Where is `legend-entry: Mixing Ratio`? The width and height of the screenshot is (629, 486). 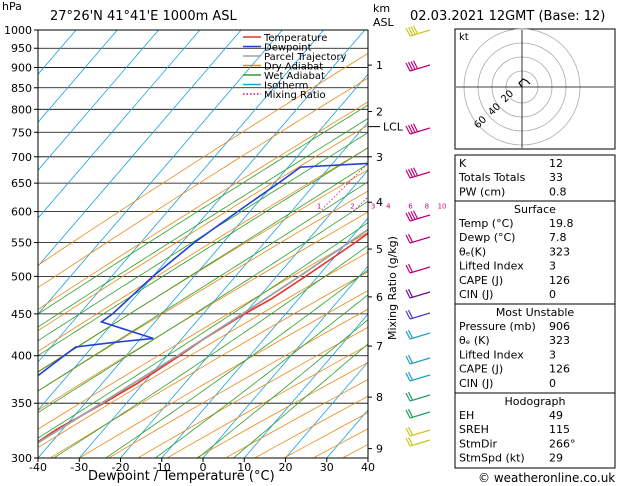
legend-entry: Mixing Ratio is located at coordinates (295, 95).